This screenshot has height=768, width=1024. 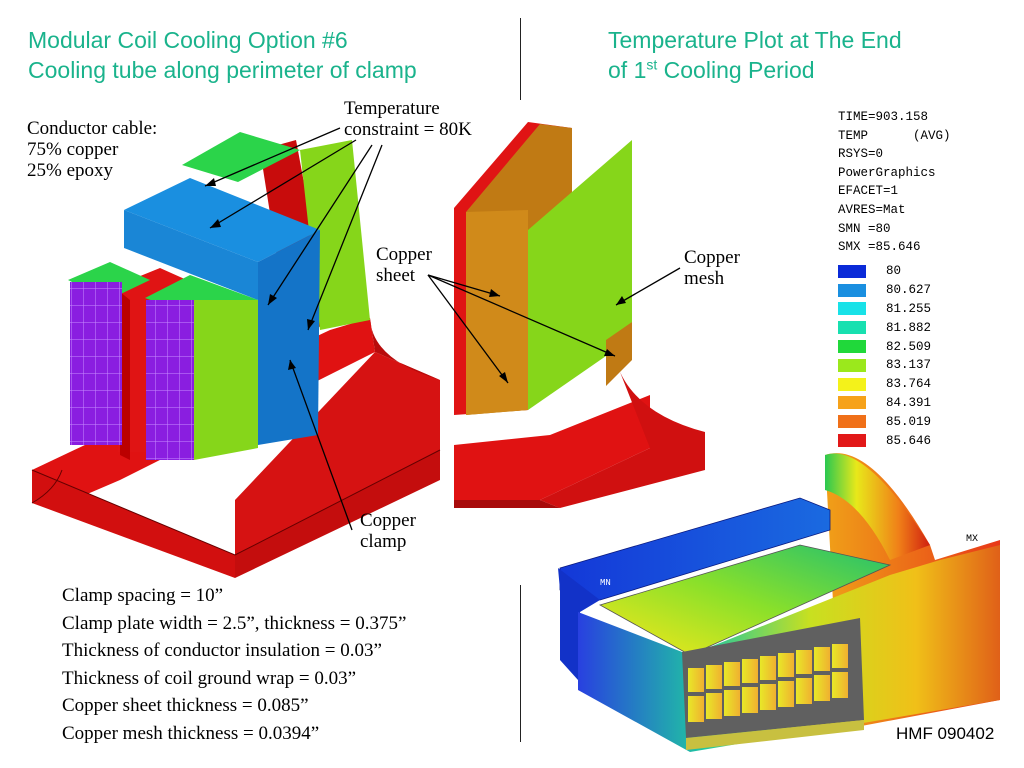 I want to click on legend-row: 81.882, so click(x=884, y=327).